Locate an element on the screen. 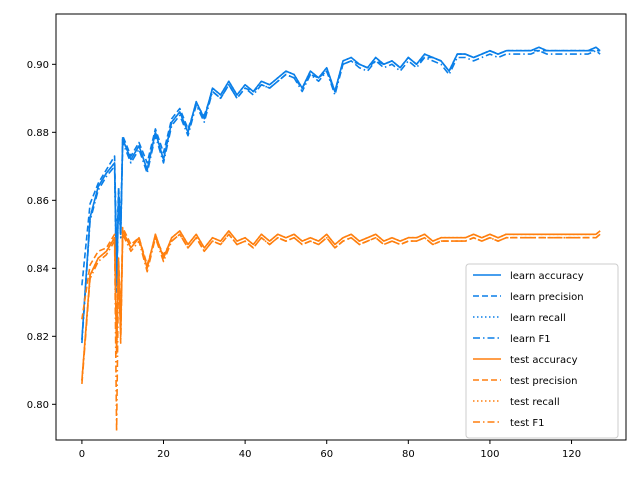 The height and width of the screenshot is (480, 640). x-axis: 0 20 40 60 80 100 120 is located at coordinates (330, 450).